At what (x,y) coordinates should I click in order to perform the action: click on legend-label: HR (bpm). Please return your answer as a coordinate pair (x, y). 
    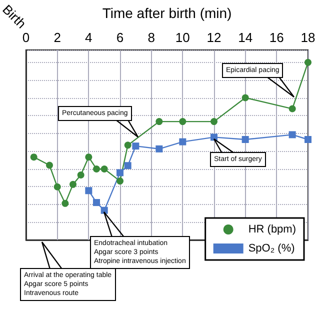
    Looking at the image, I should click on (272, 230).